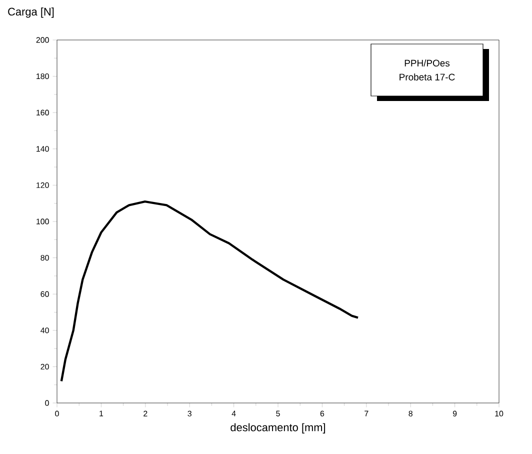 The image size is (532, 454). I want to click on x-axis-title: deslocamento [mm], so click(278, 428).